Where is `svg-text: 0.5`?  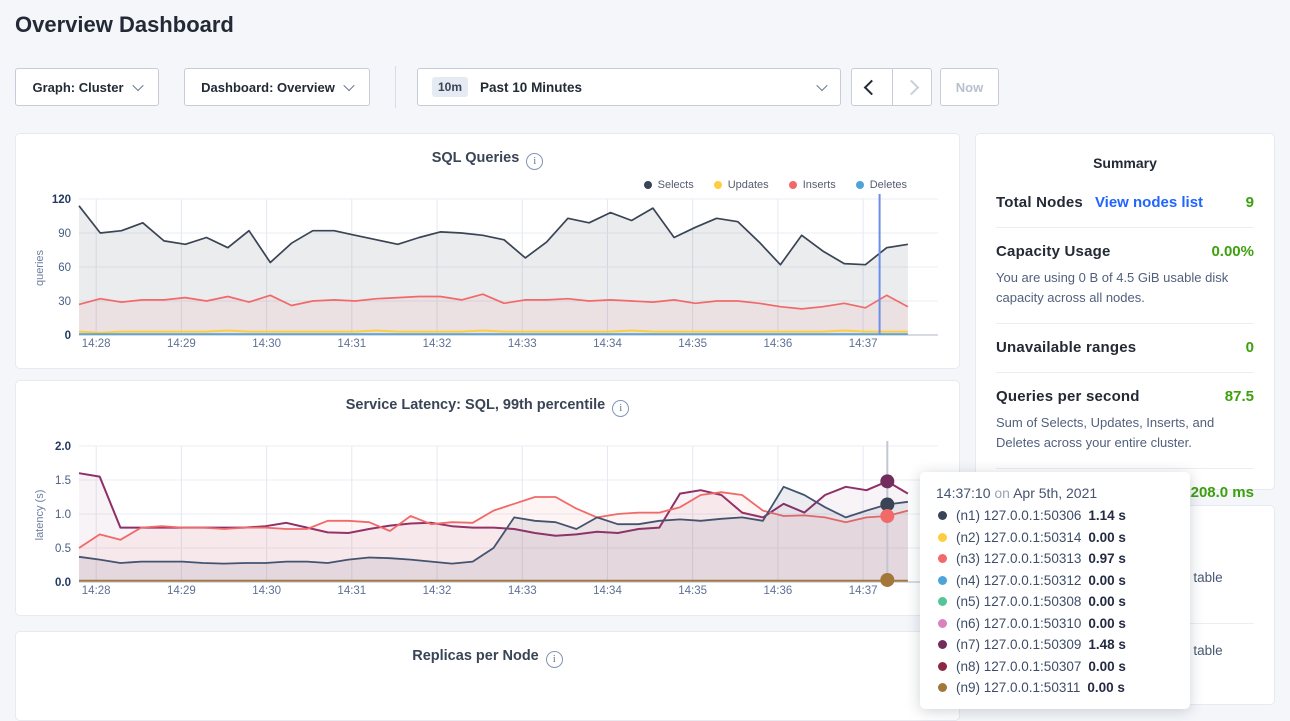
svg-text: 0.5 is located at coordinates (63, 549).